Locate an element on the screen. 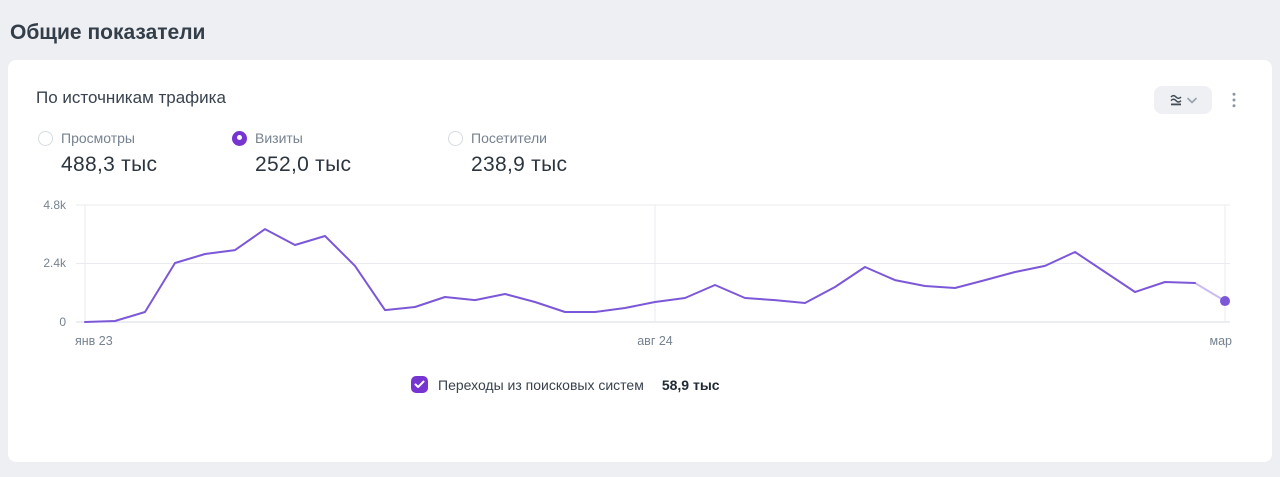 The image size is (1280, 477). legend-item-search-traffic: Переходы из поисковых систем 58,9 тыс is located at coordinates (565, 384).